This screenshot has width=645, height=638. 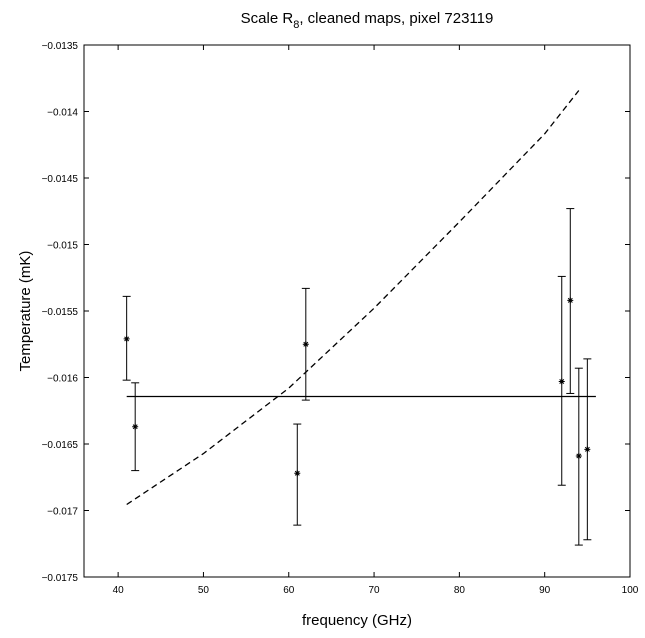 What do you see at coordinates (62, 379) in the screenshot?
I see `y-tick-label: −0.016` at bounding box center [62, 379].